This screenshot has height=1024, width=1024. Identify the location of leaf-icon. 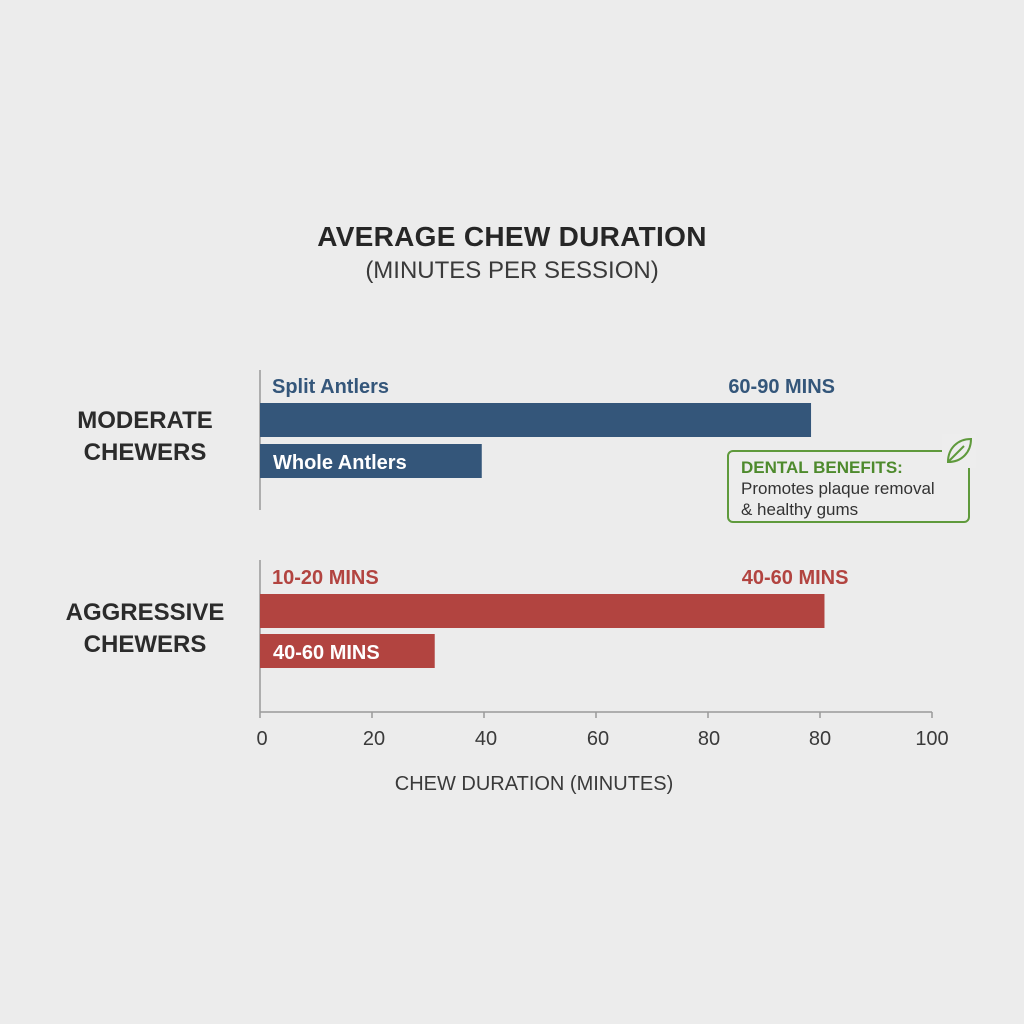
(959, 451).